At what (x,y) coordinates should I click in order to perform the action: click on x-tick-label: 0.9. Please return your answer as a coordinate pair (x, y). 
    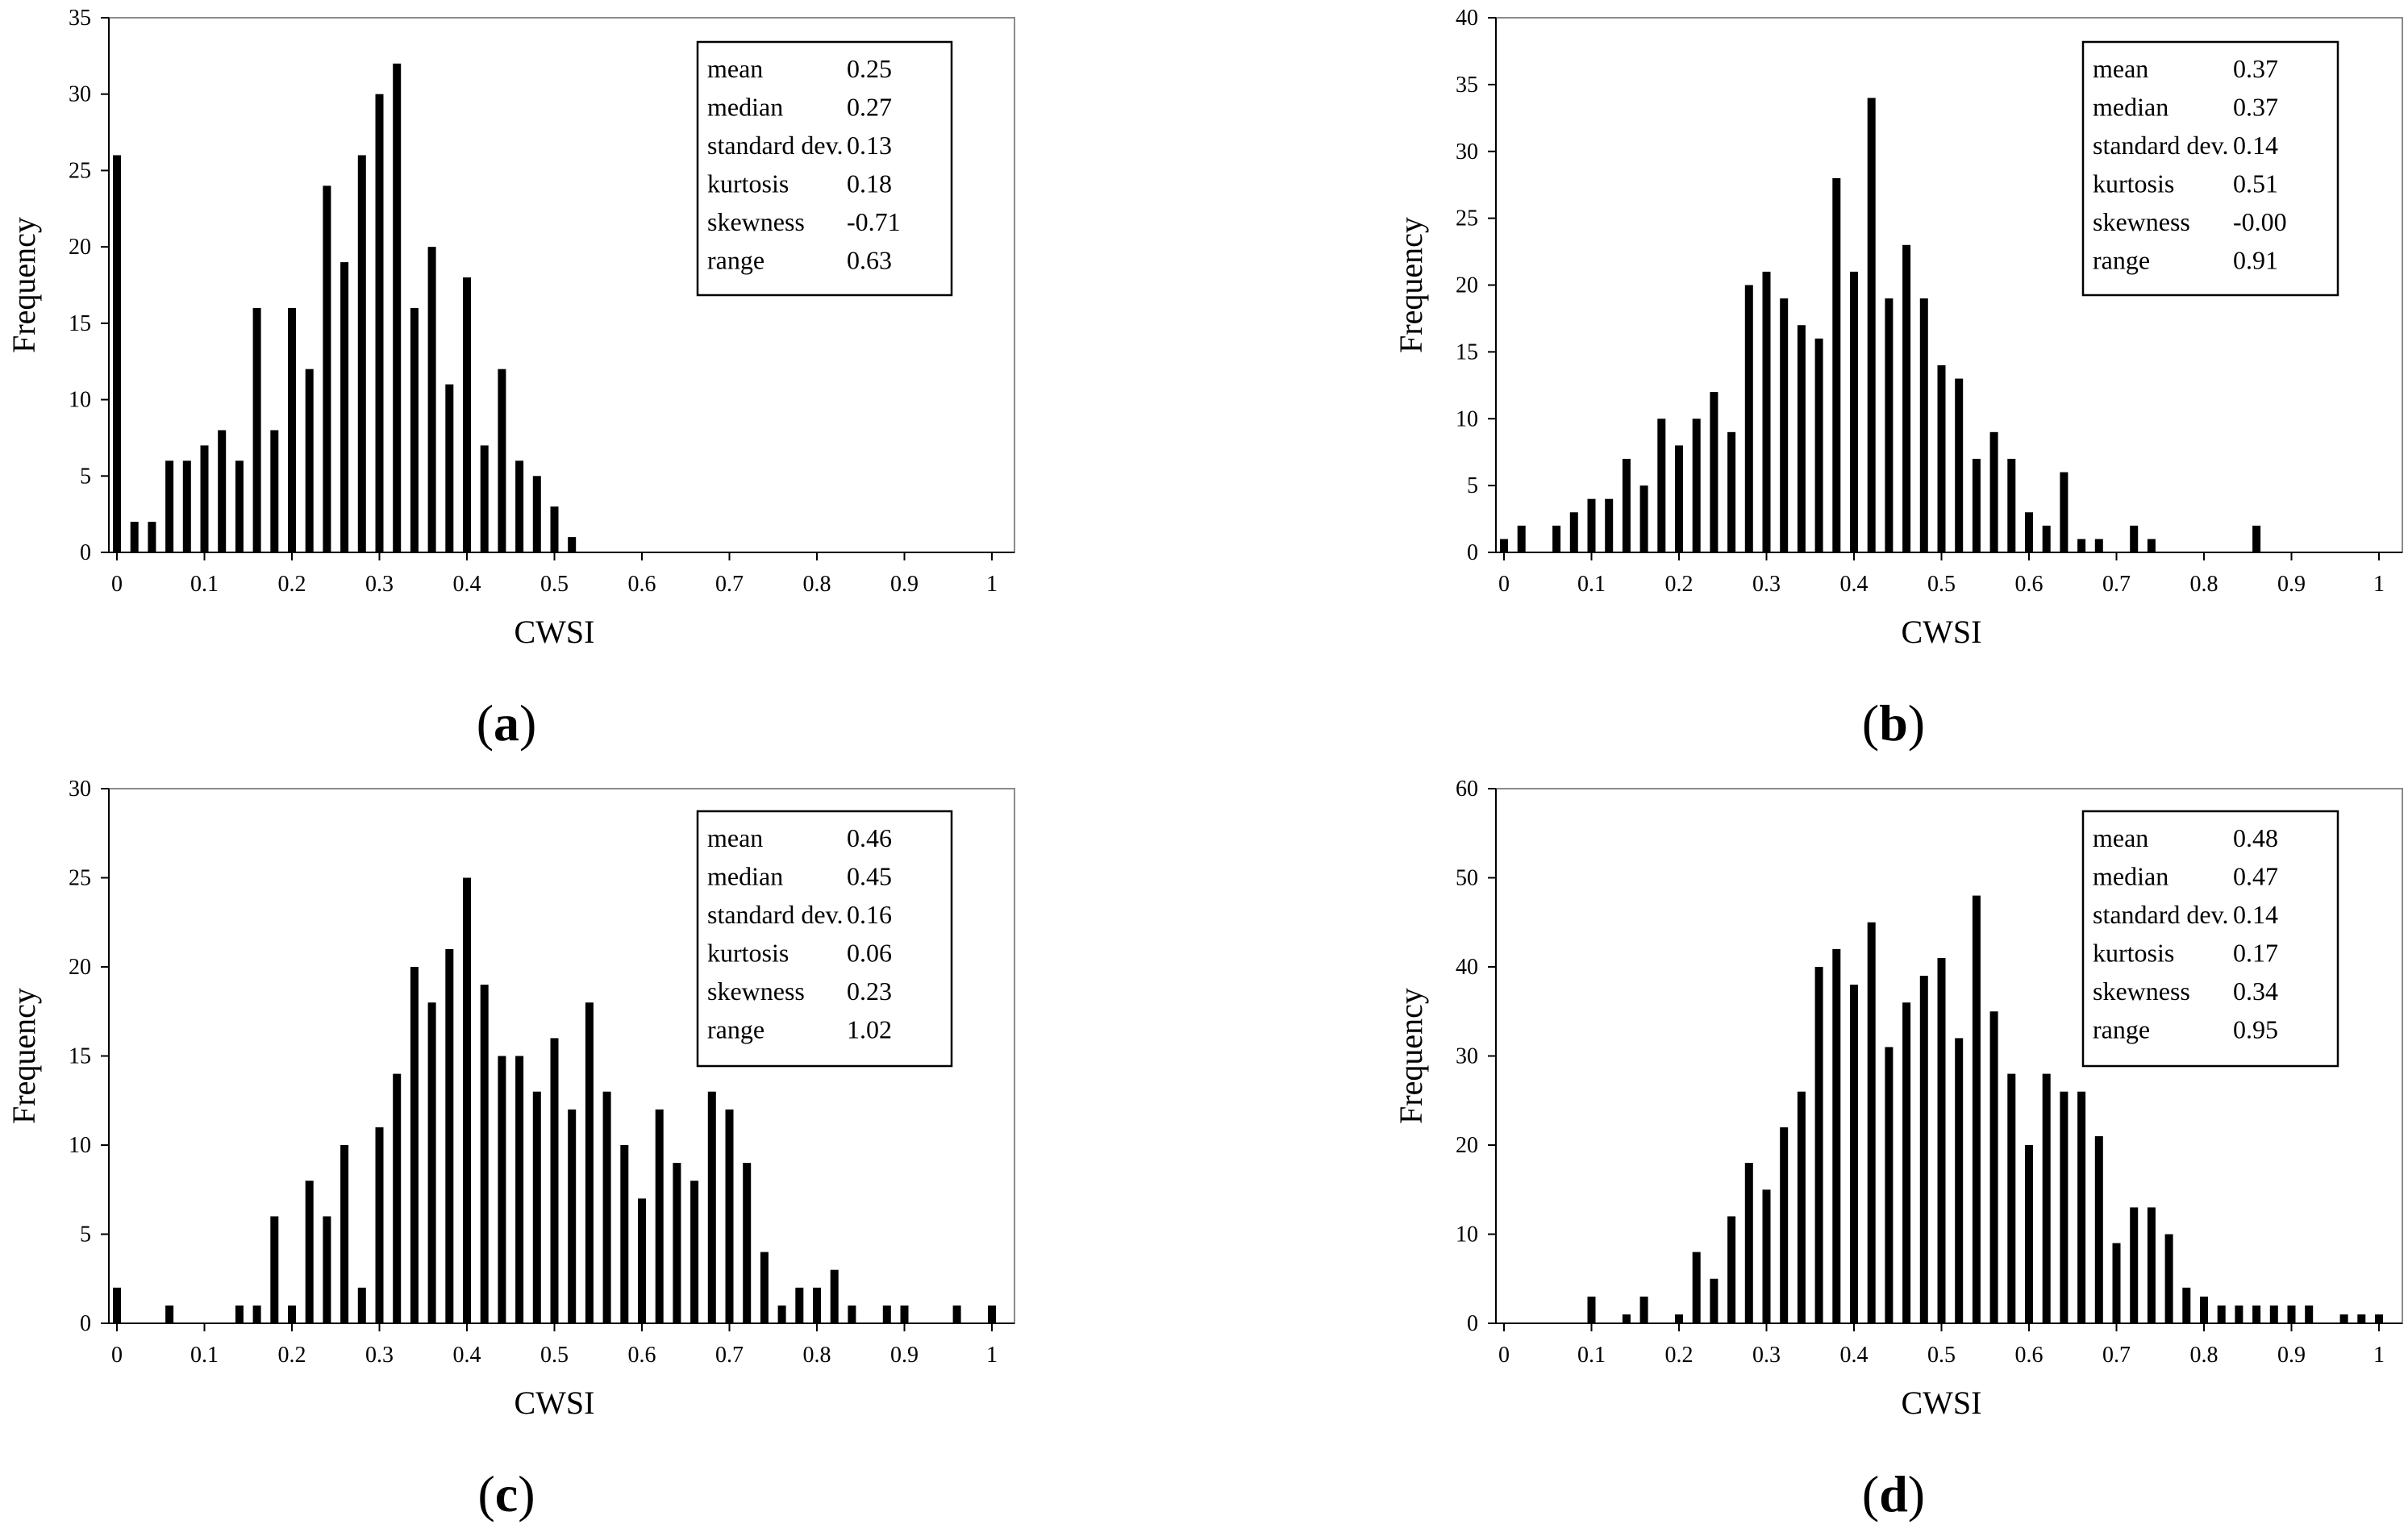
    Looking at the image, I should click on (905, 1355).